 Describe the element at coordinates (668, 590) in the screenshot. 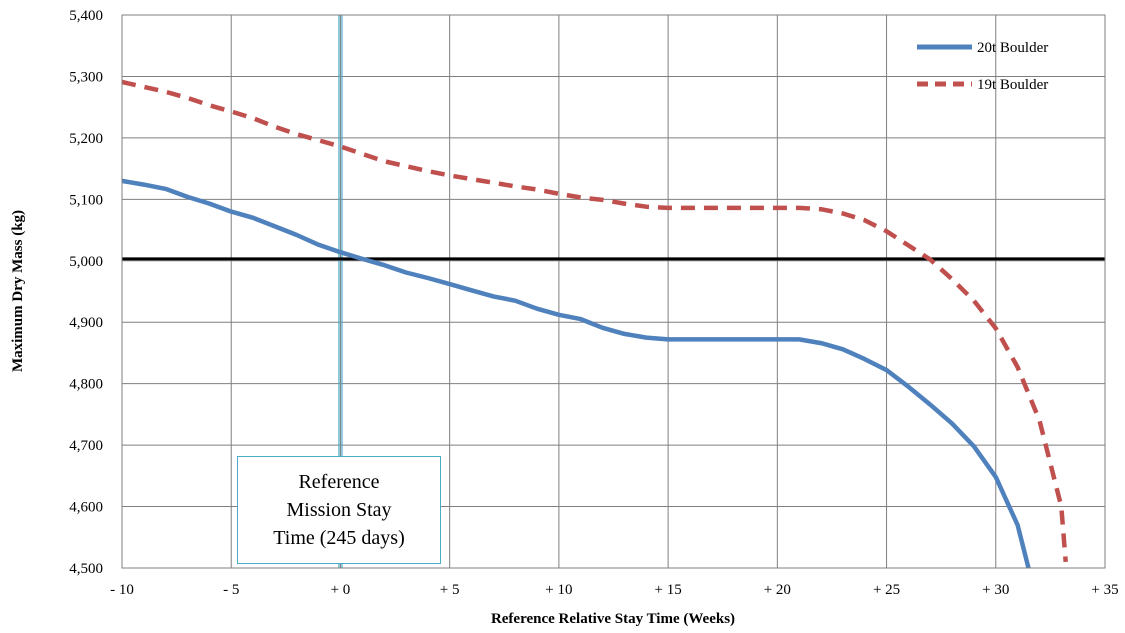

I see `x-tick-label: + 15` at that location.